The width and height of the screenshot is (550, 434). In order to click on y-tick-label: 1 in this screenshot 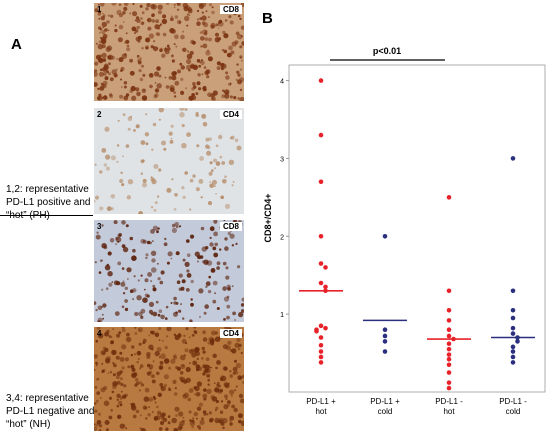, I will do `click(282, 315)`.